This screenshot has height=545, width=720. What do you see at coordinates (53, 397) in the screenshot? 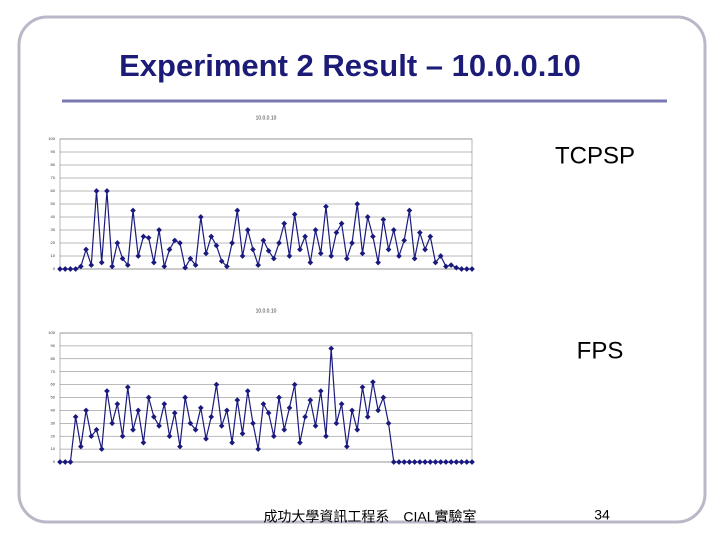
I see `y-tick-label: 50` at bounding box center [53, 397].